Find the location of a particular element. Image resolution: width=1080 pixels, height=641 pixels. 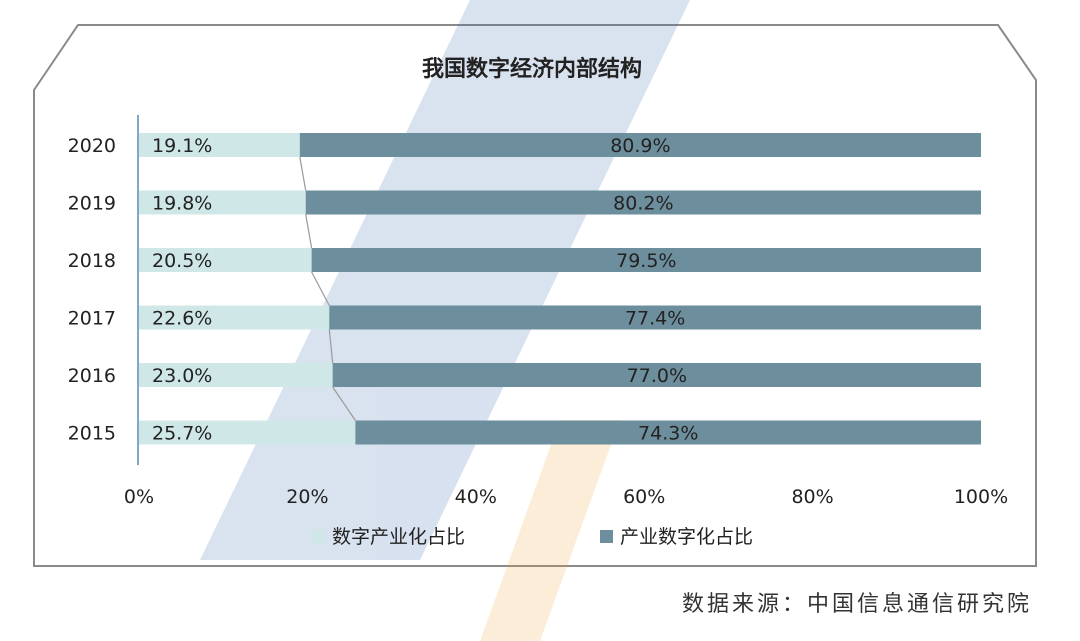

legend-label: 数字产业化占比 is located at coordinates (398, 537).